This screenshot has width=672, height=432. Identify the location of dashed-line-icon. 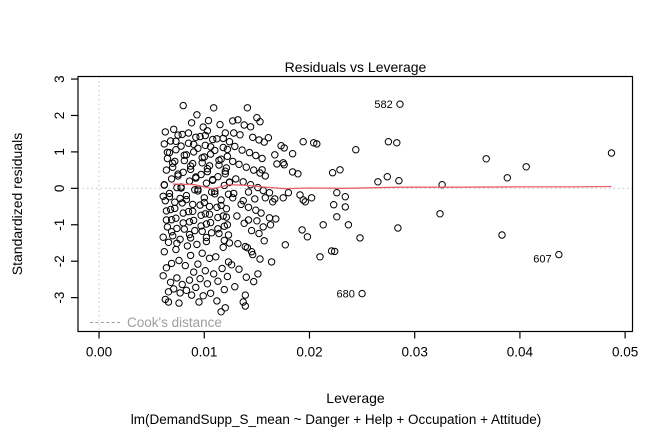
(105, 322).